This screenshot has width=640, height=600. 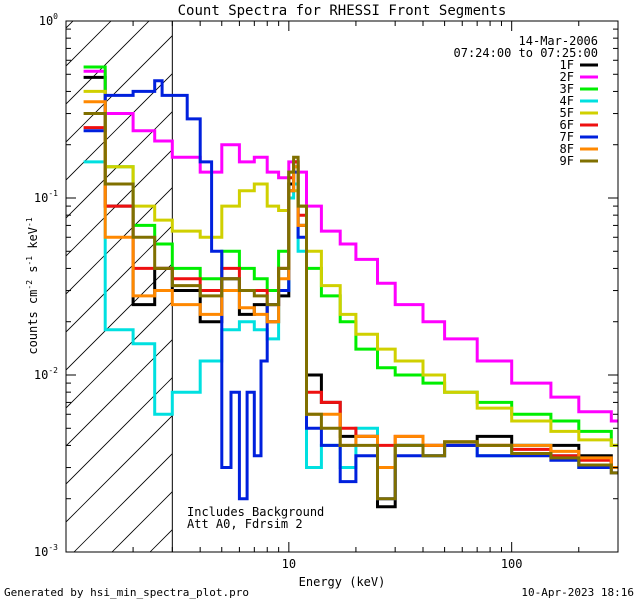 I want to click on legend-label-5F: 5F, so click(x=567, y=113).